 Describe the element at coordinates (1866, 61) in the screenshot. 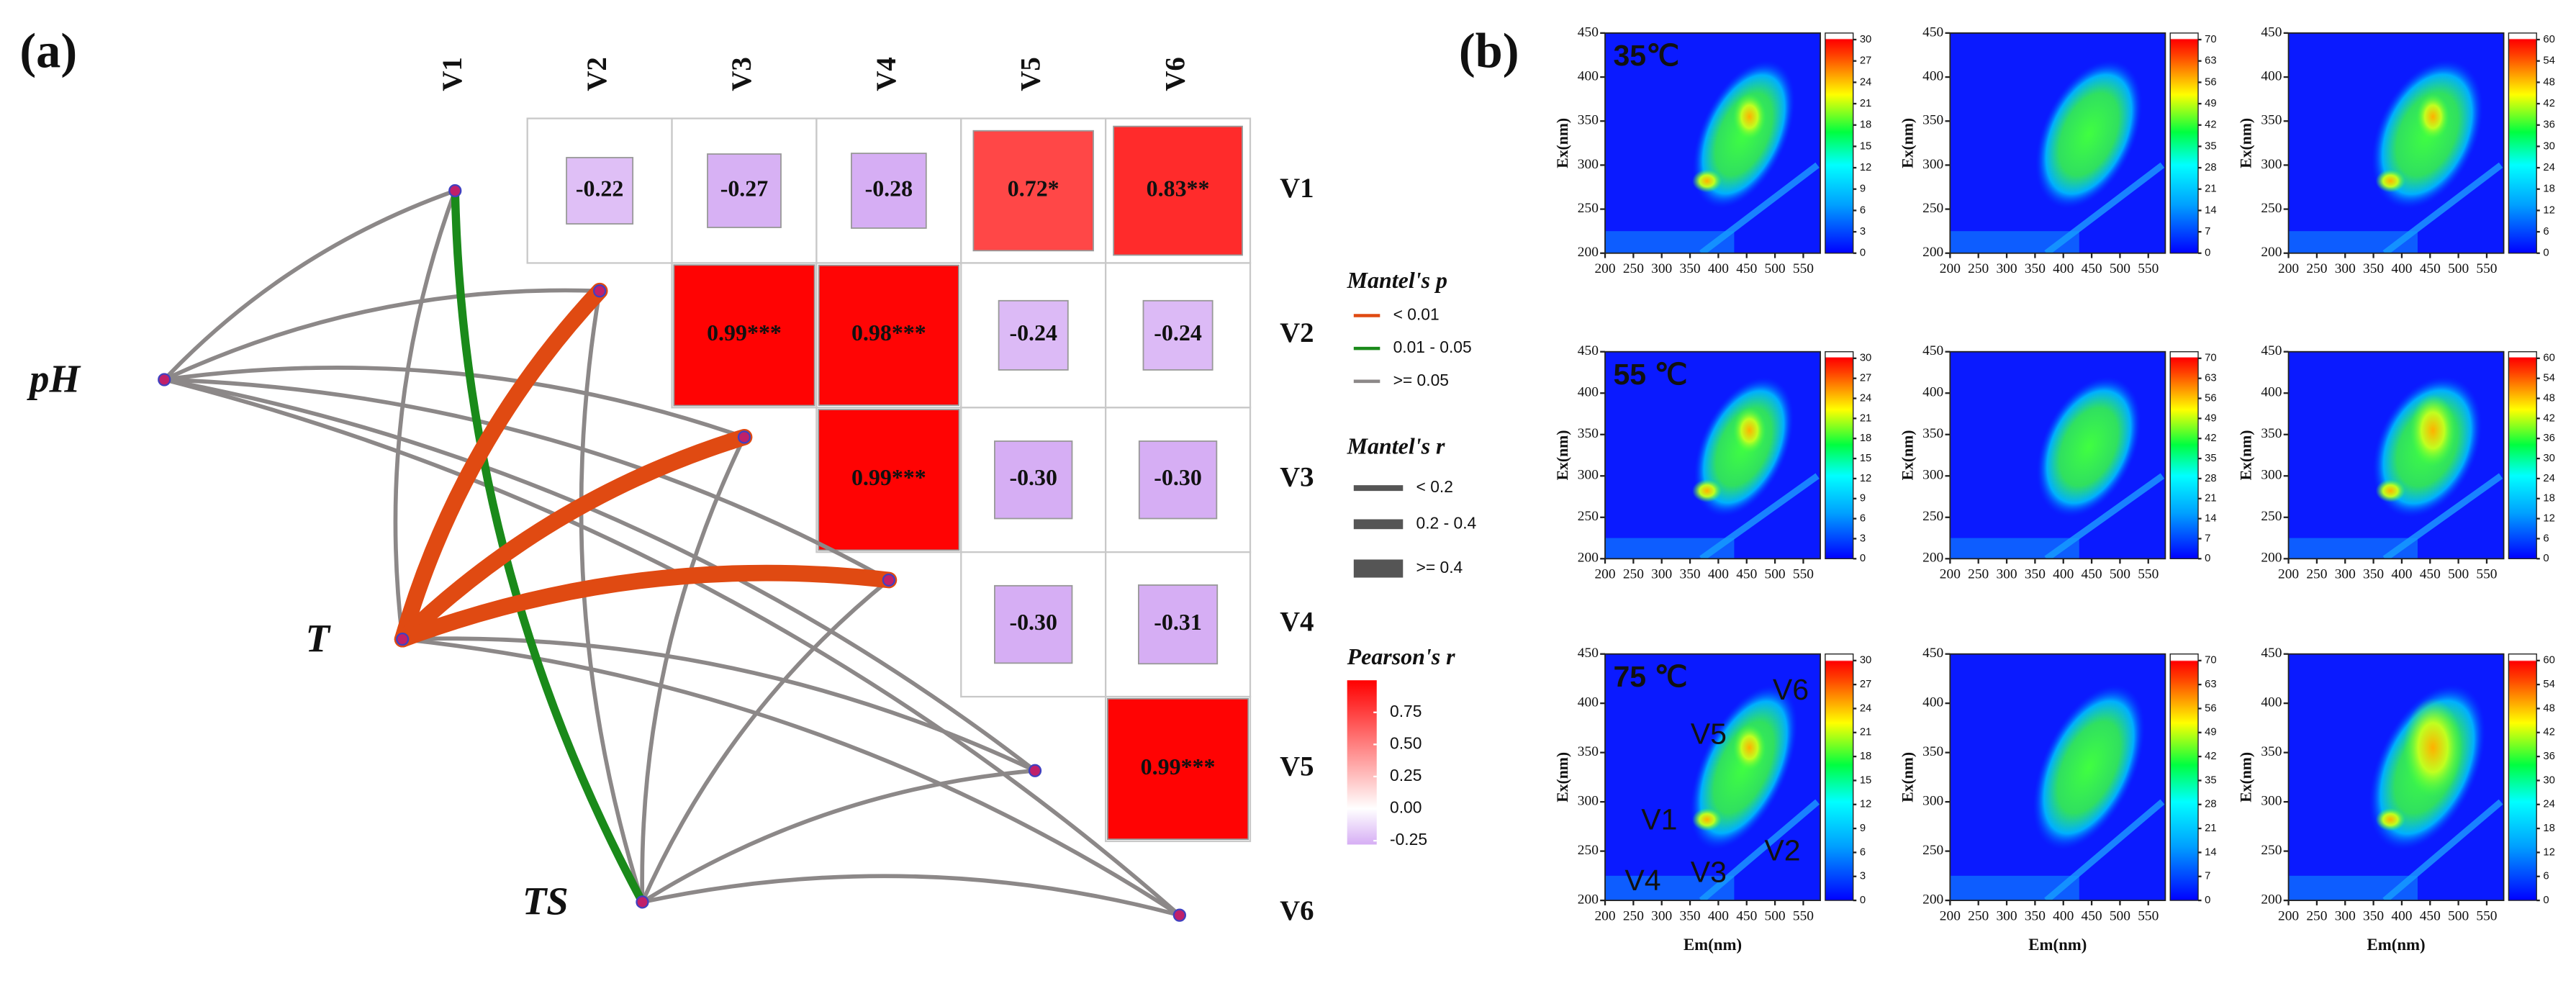

I see `colorbar-tick-label: 27` at that location.